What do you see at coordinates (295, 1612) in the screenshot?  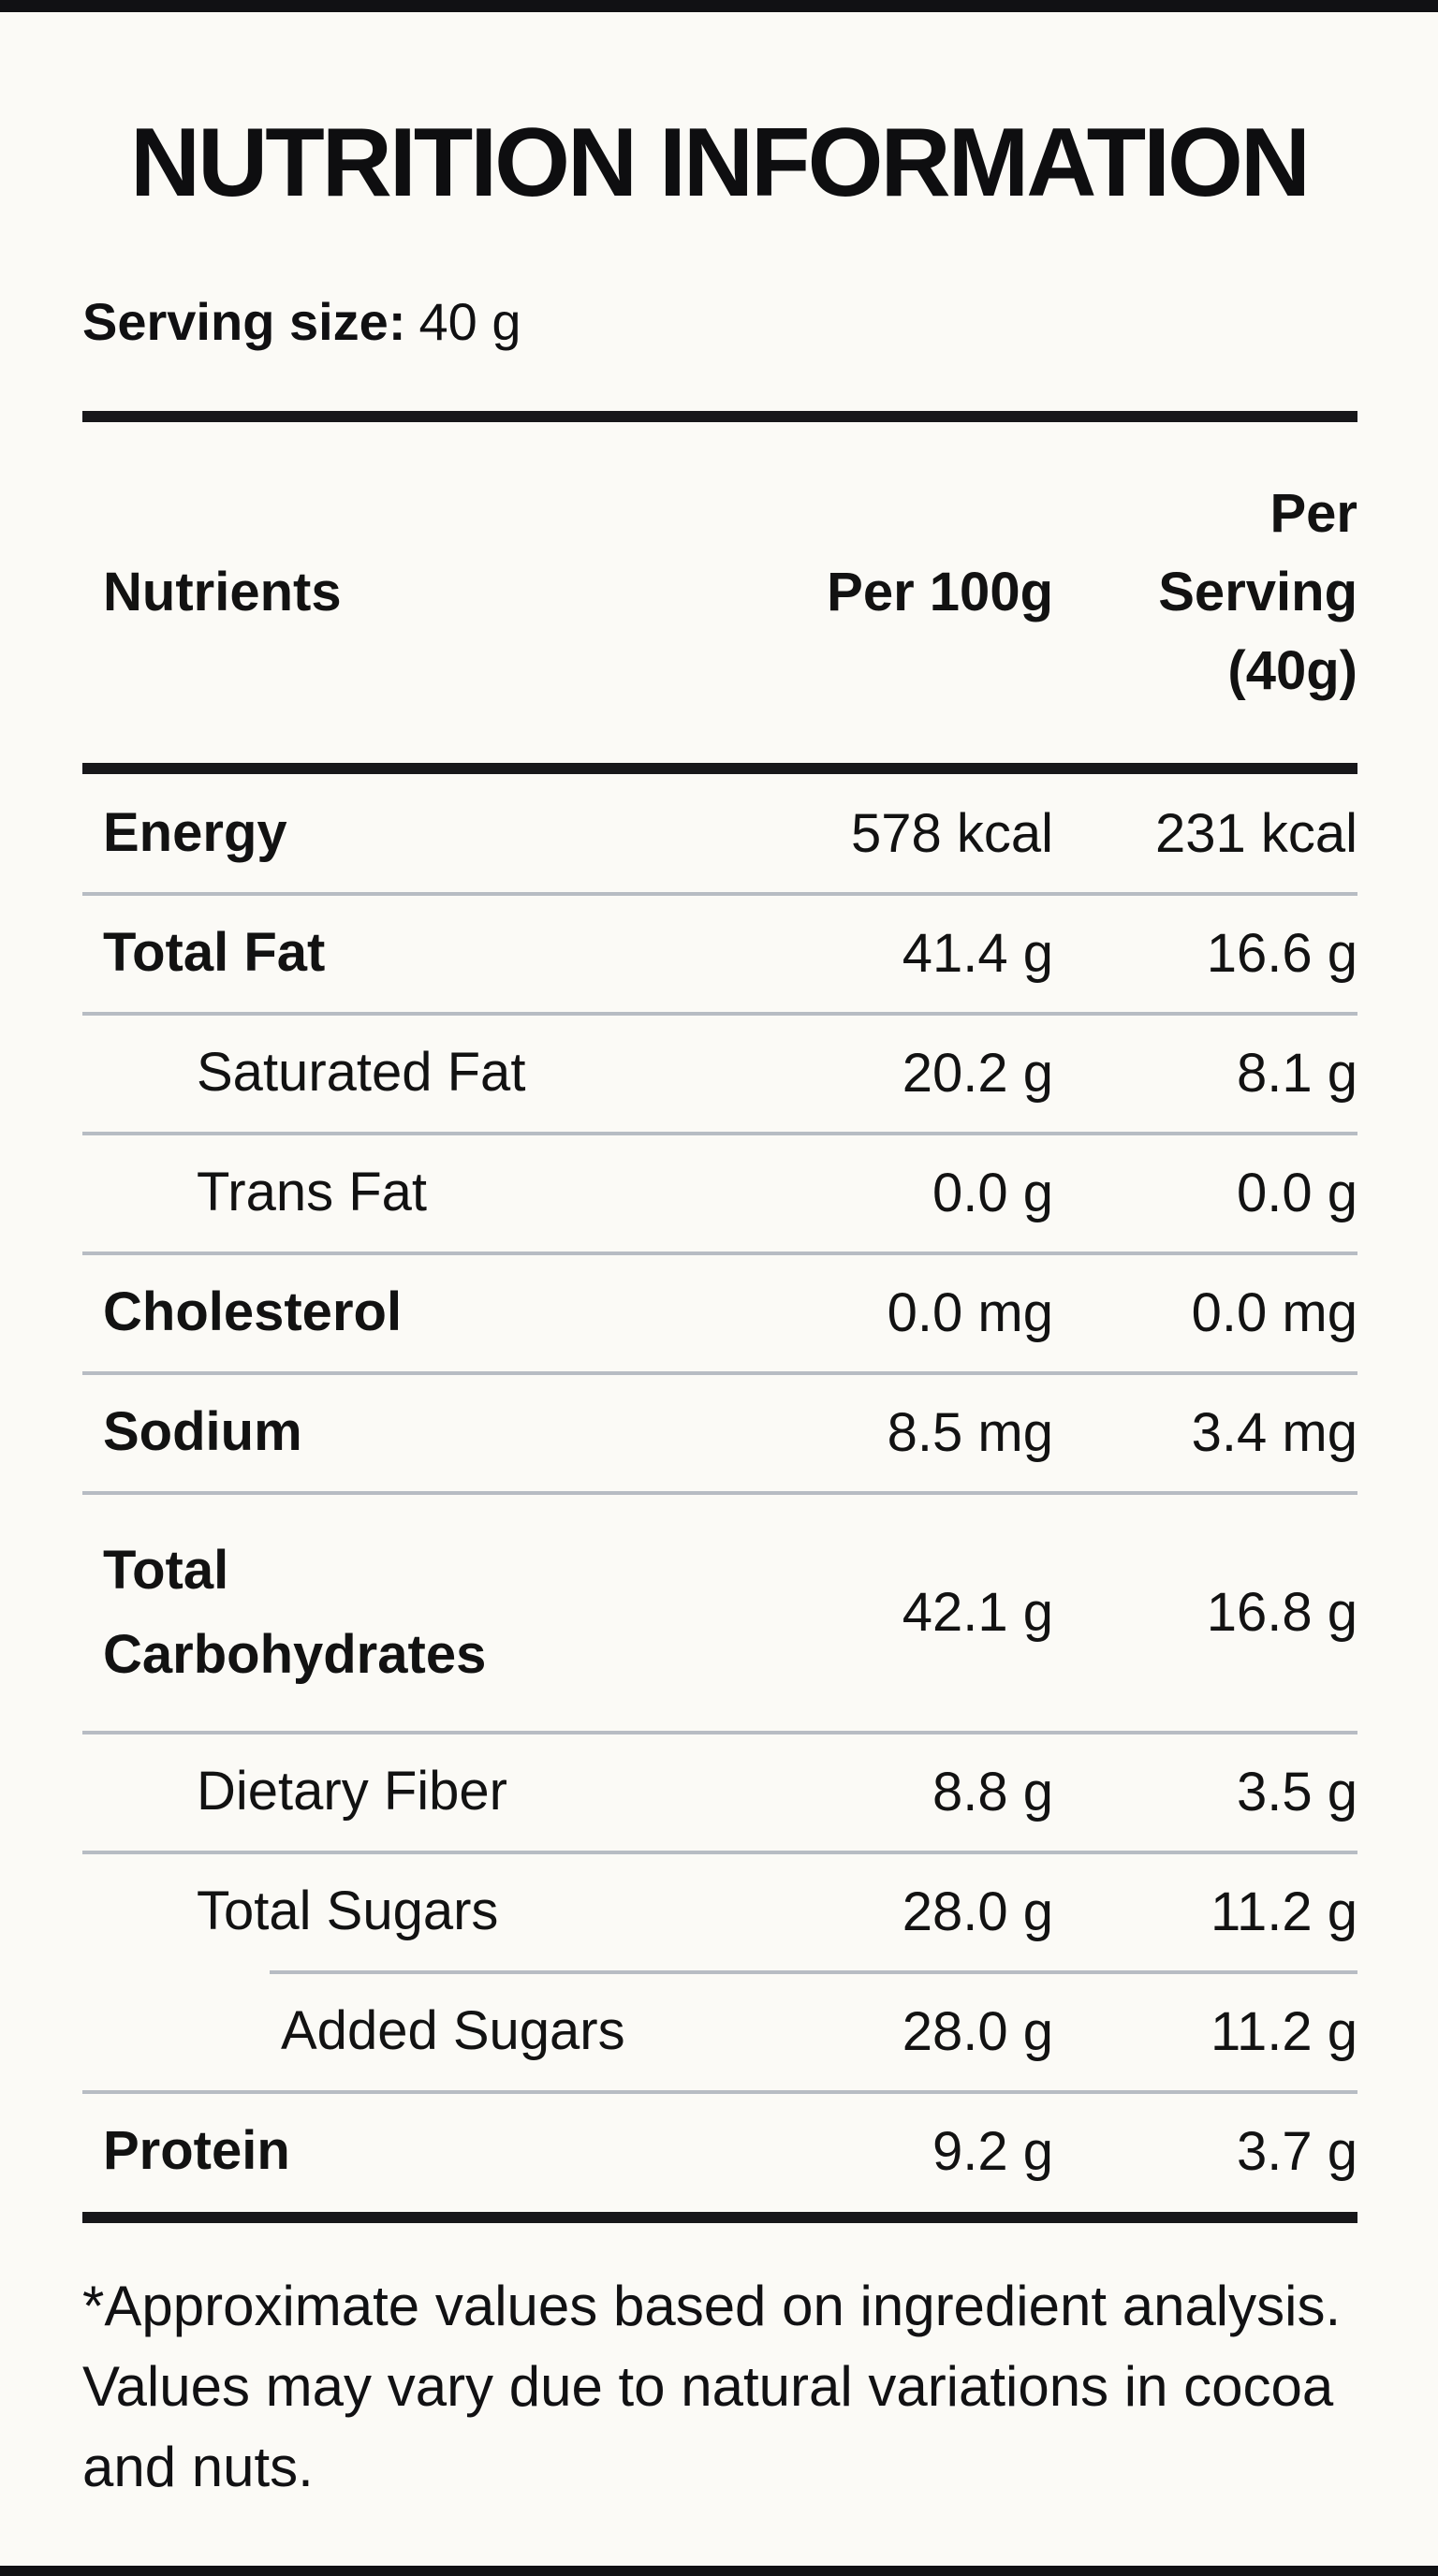 I see `nutrient-label: Total Carbohydrates` at bounding box center [295, 1612].